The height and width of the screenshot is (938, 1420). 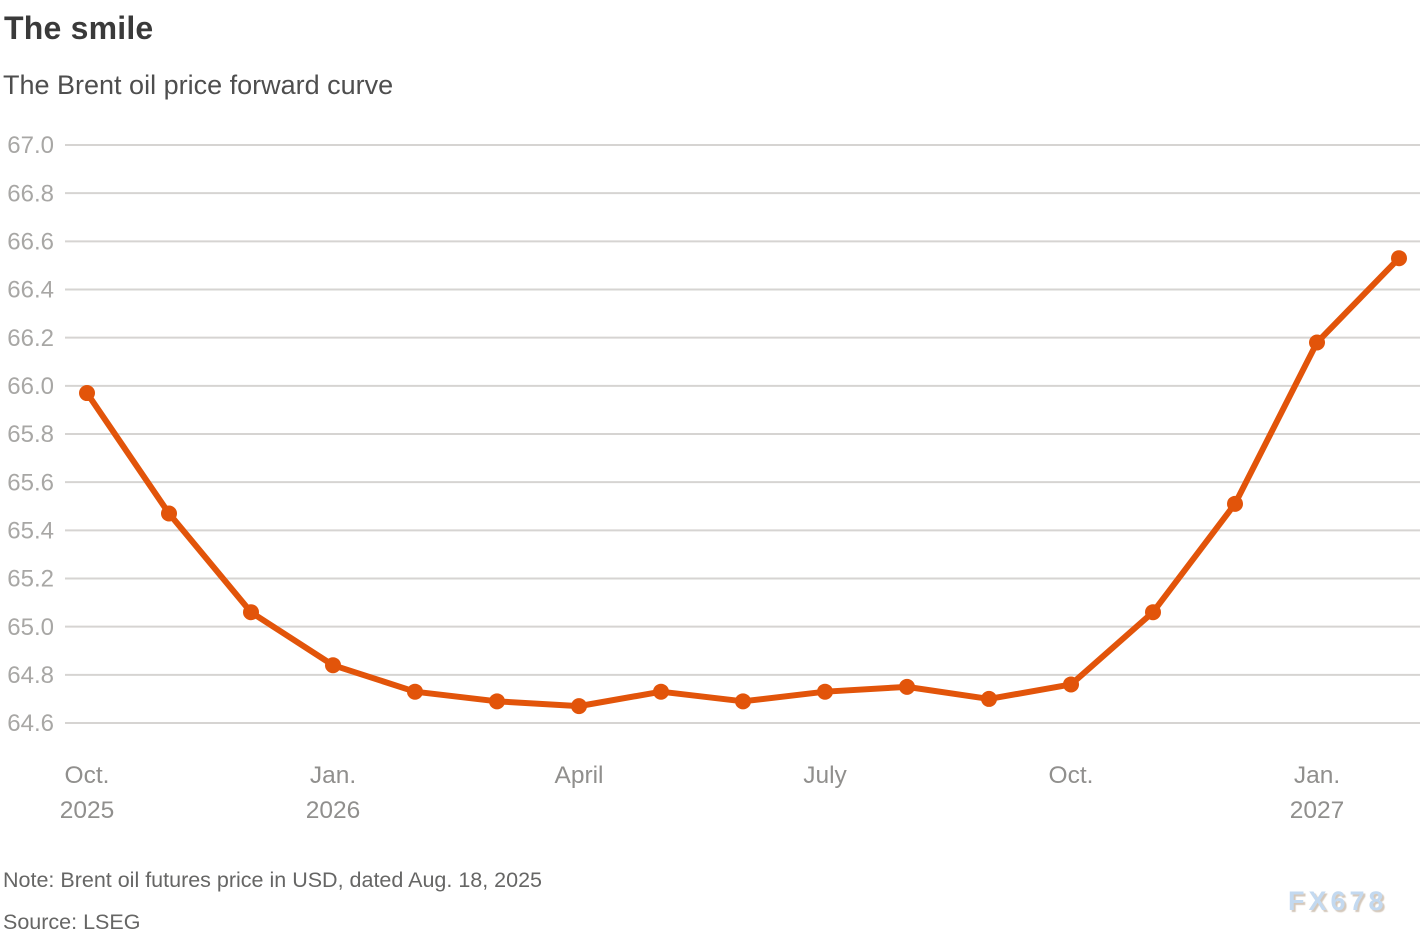 What do you see at coordinates (825, 775) in the screenshot?
I see `x-tick-label: July` at bounding box center [825, 775].